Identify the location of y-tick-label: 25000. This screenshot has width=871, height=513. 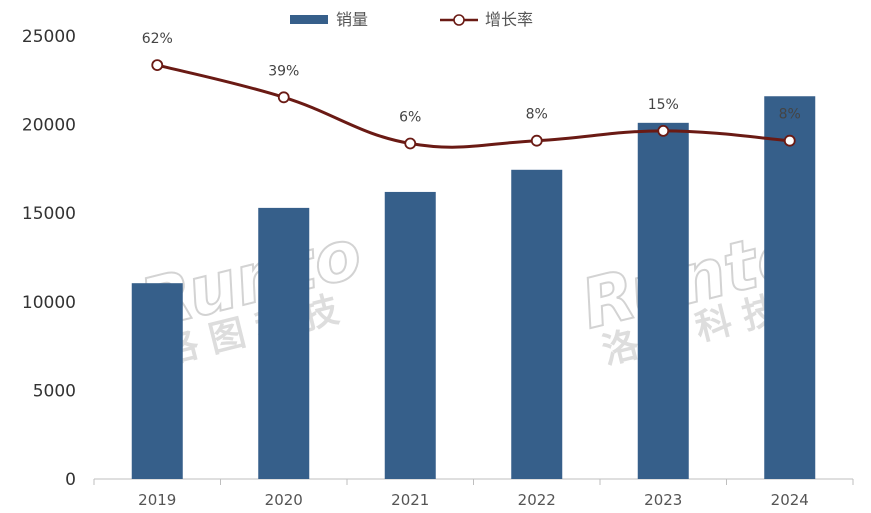
(49, 37).